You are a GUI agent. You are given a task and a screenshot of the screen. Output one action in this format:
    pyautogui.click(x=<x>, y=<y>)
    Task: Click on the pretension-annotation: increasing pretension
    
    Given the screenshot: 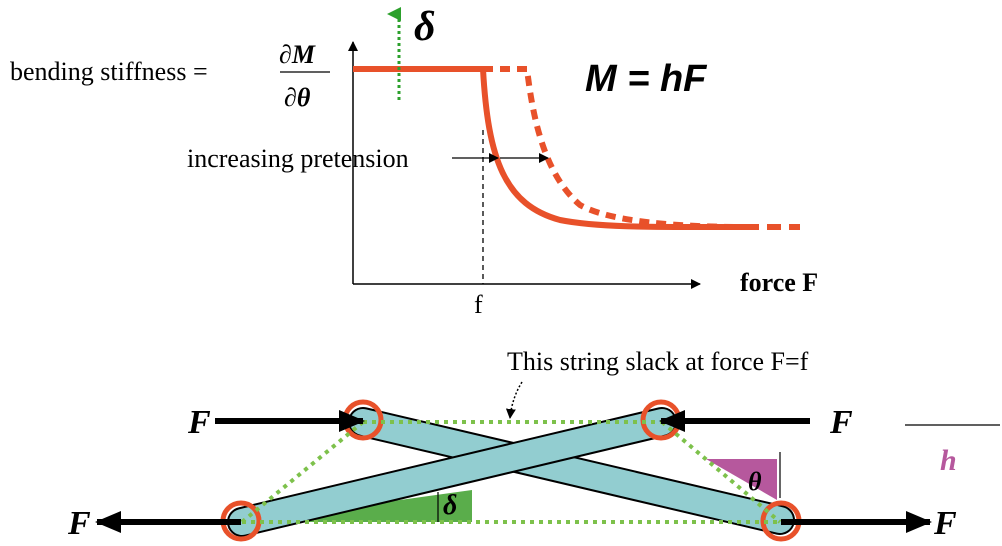 What is the action you would take?
    pyautogui.click(x=298, y=158)
    